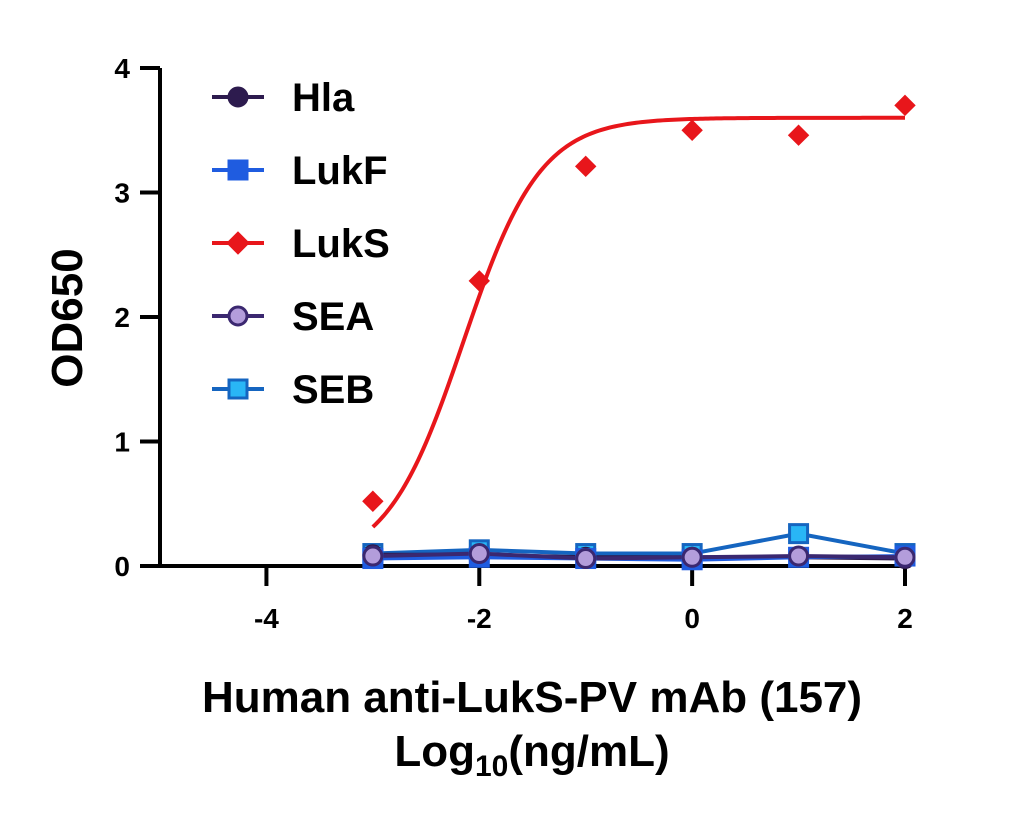 This screenshot has width=1024, height=818. I want to click on x-axis-title-line2: Log10(ng/mL), so click(531, 755).